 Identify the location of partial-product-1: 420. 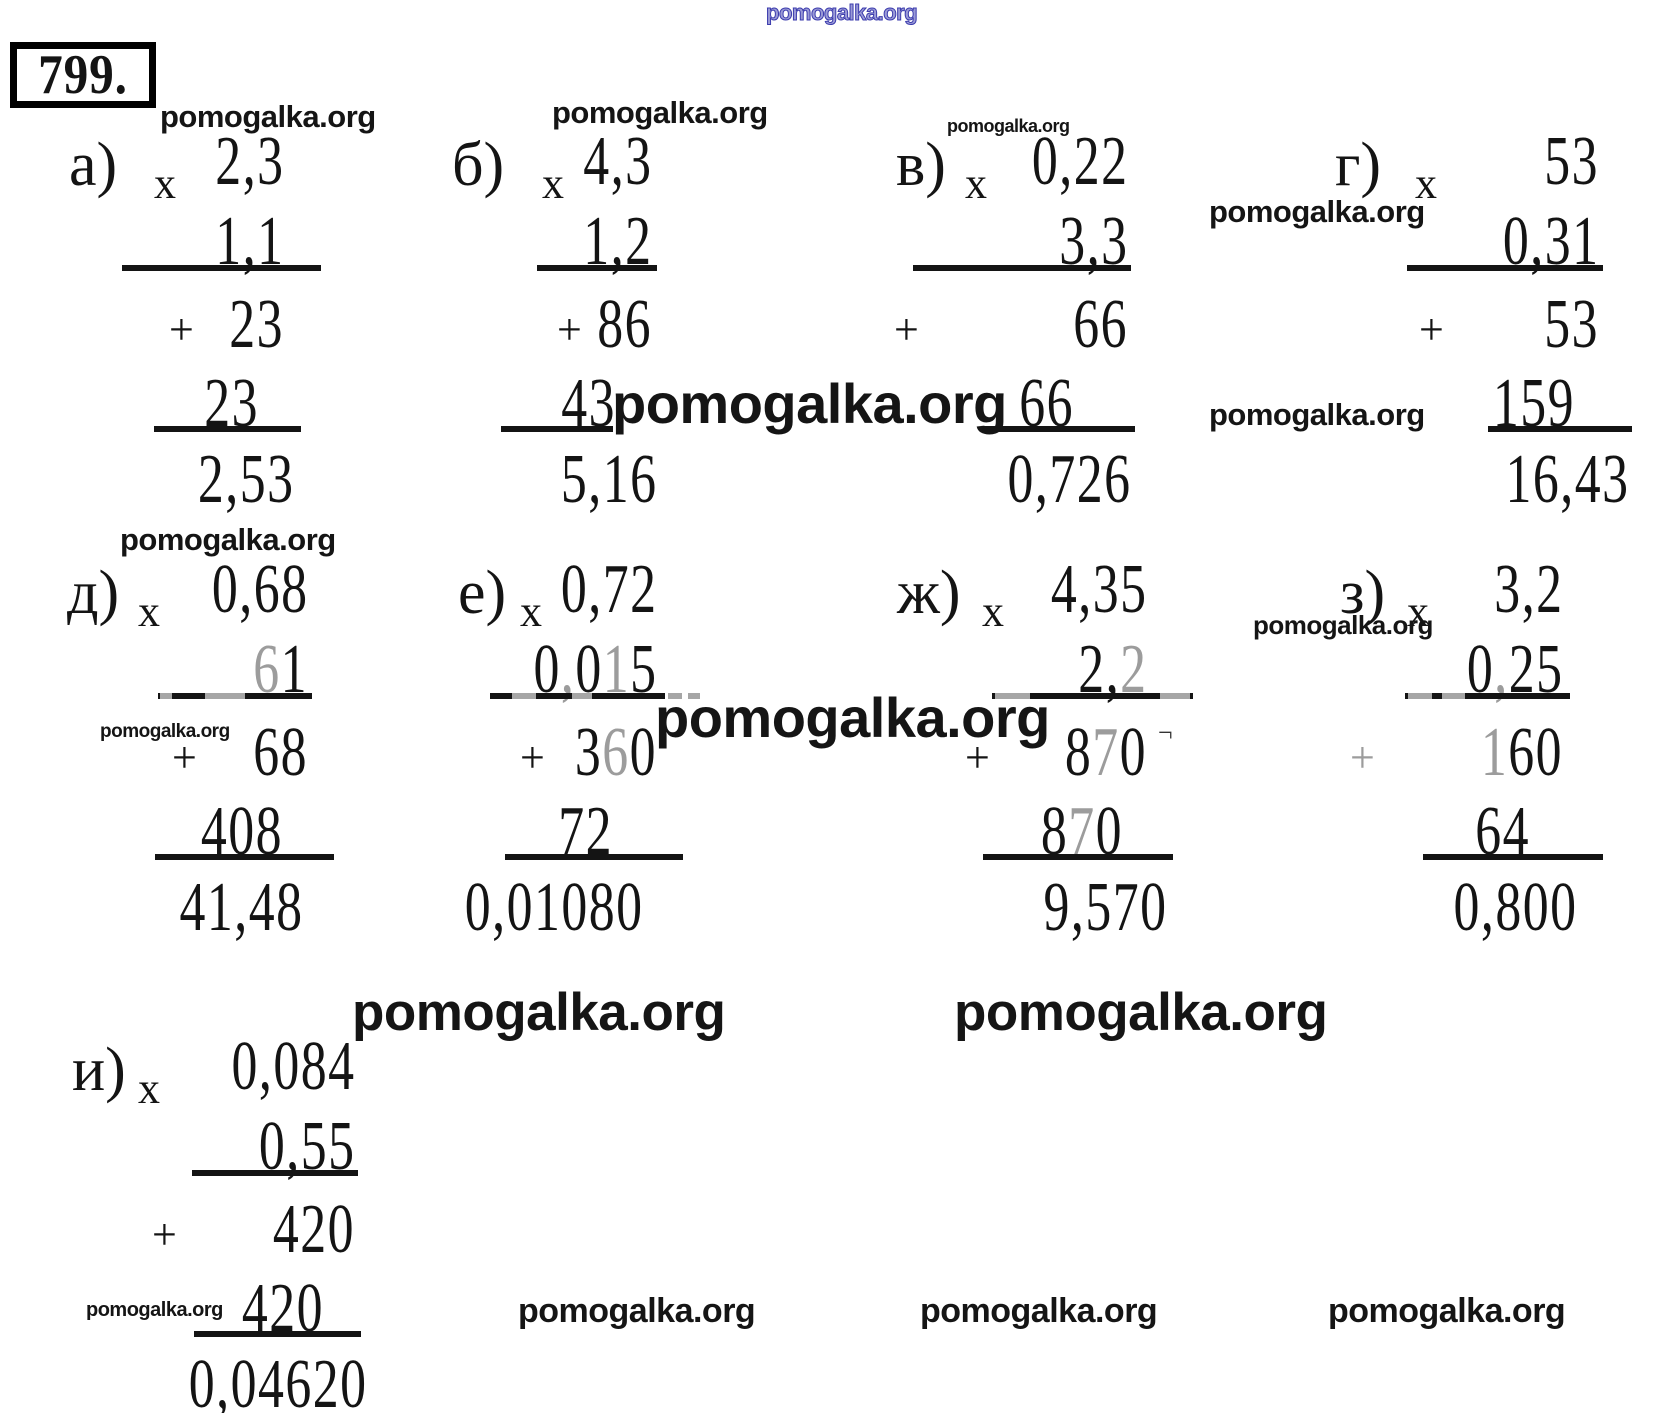
(313, 1229).